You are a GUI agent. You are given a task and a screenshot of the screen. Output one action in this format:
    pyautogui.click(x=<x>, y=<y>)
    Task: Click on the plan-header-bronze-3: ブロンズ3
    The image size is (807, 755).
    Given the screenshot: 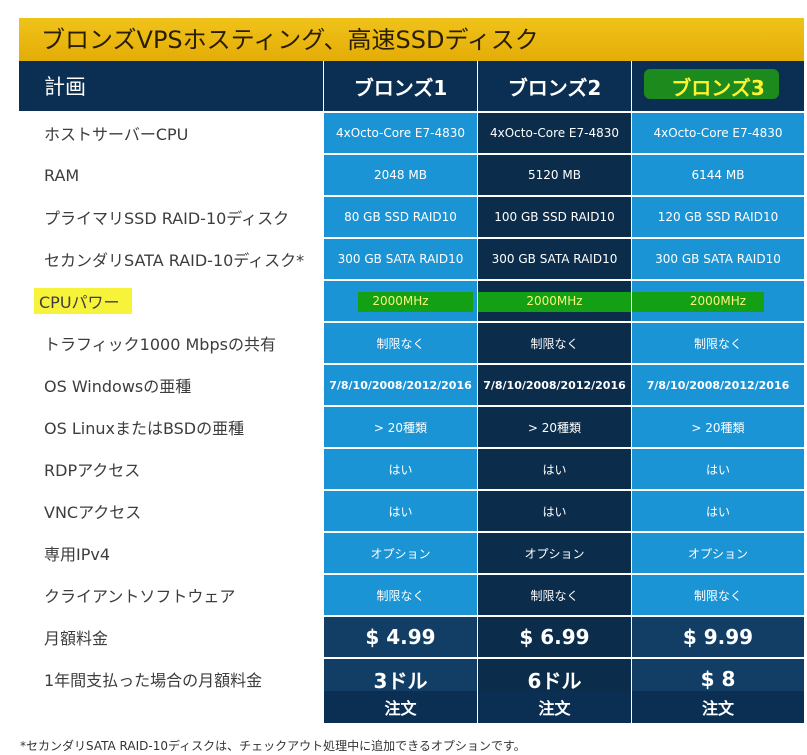 What is the action you would take?
    pyautogui.click(x=718, y=86)
    